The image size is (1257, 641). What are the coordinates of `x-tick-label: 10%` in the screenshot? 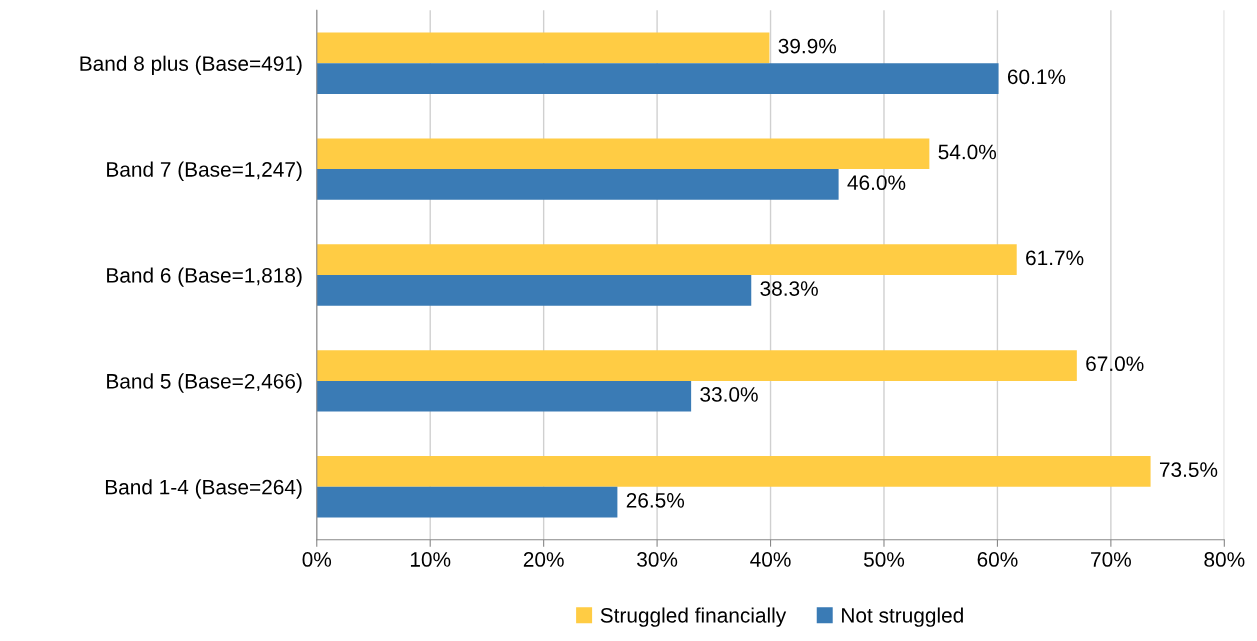 It's located at (430, 559).